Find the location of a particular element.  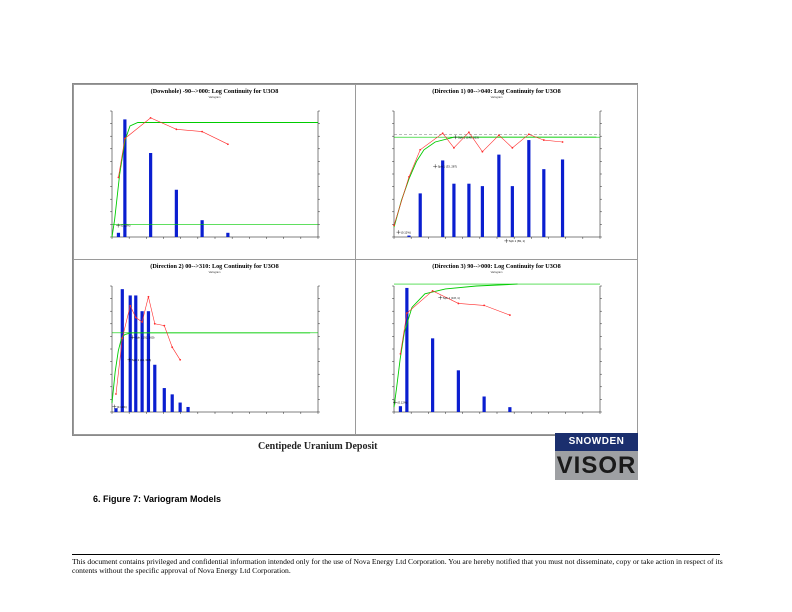

annotation-label: Sph 1 (16, 015) is located at coordinates (141, 360).